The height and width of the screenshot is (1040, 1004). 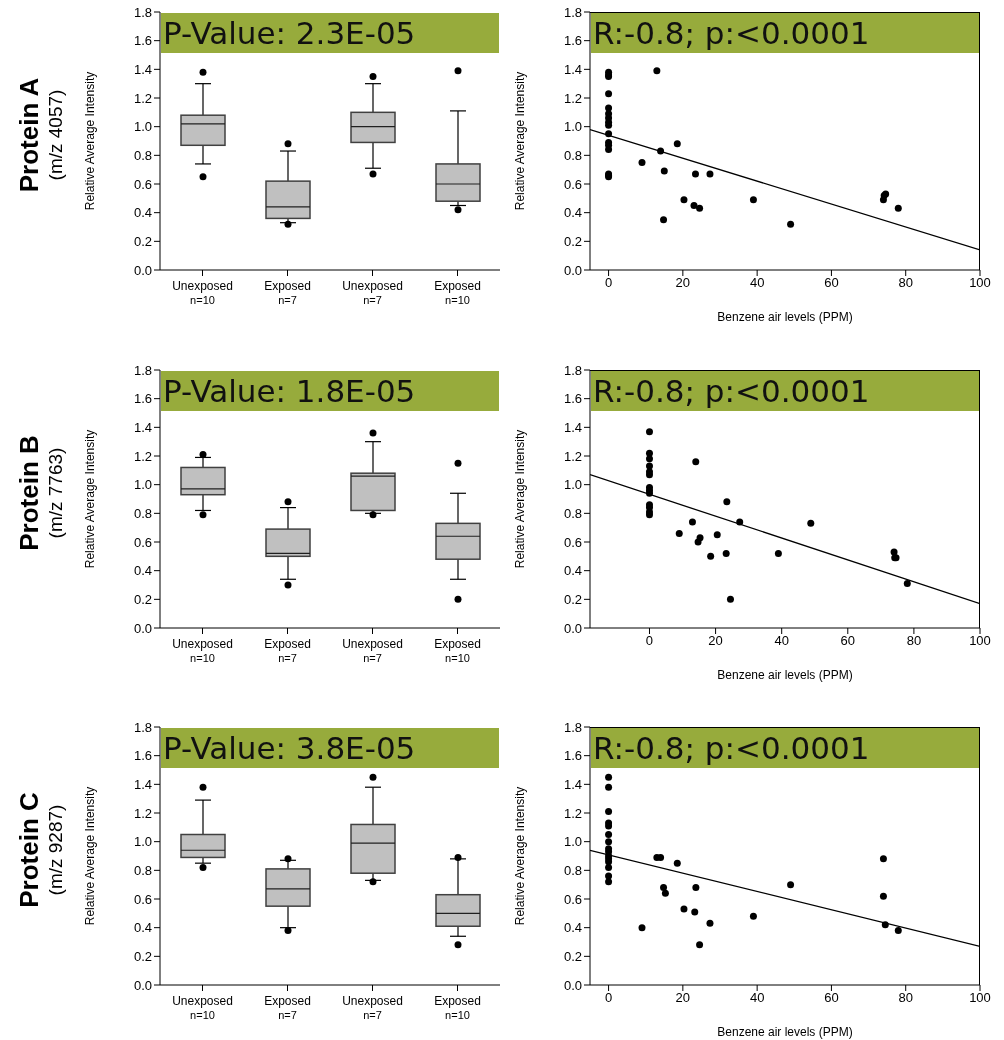 What do you see at coordinates (29, 850) in the screenshot?
I see `text: Protein C` at bounding box center [29, 850].